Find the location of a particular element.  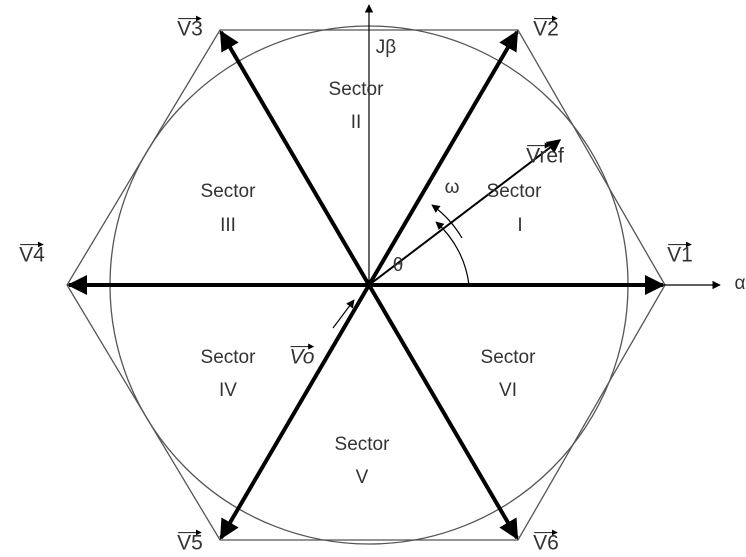

sector-numeral: III is located at coordinates (228, 225).